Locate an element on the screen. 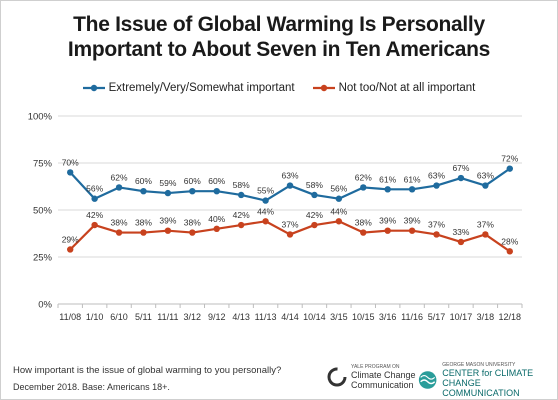 The image size is (558, 400). x-tick-label: 11/13 is located at coordinates (266, 317).